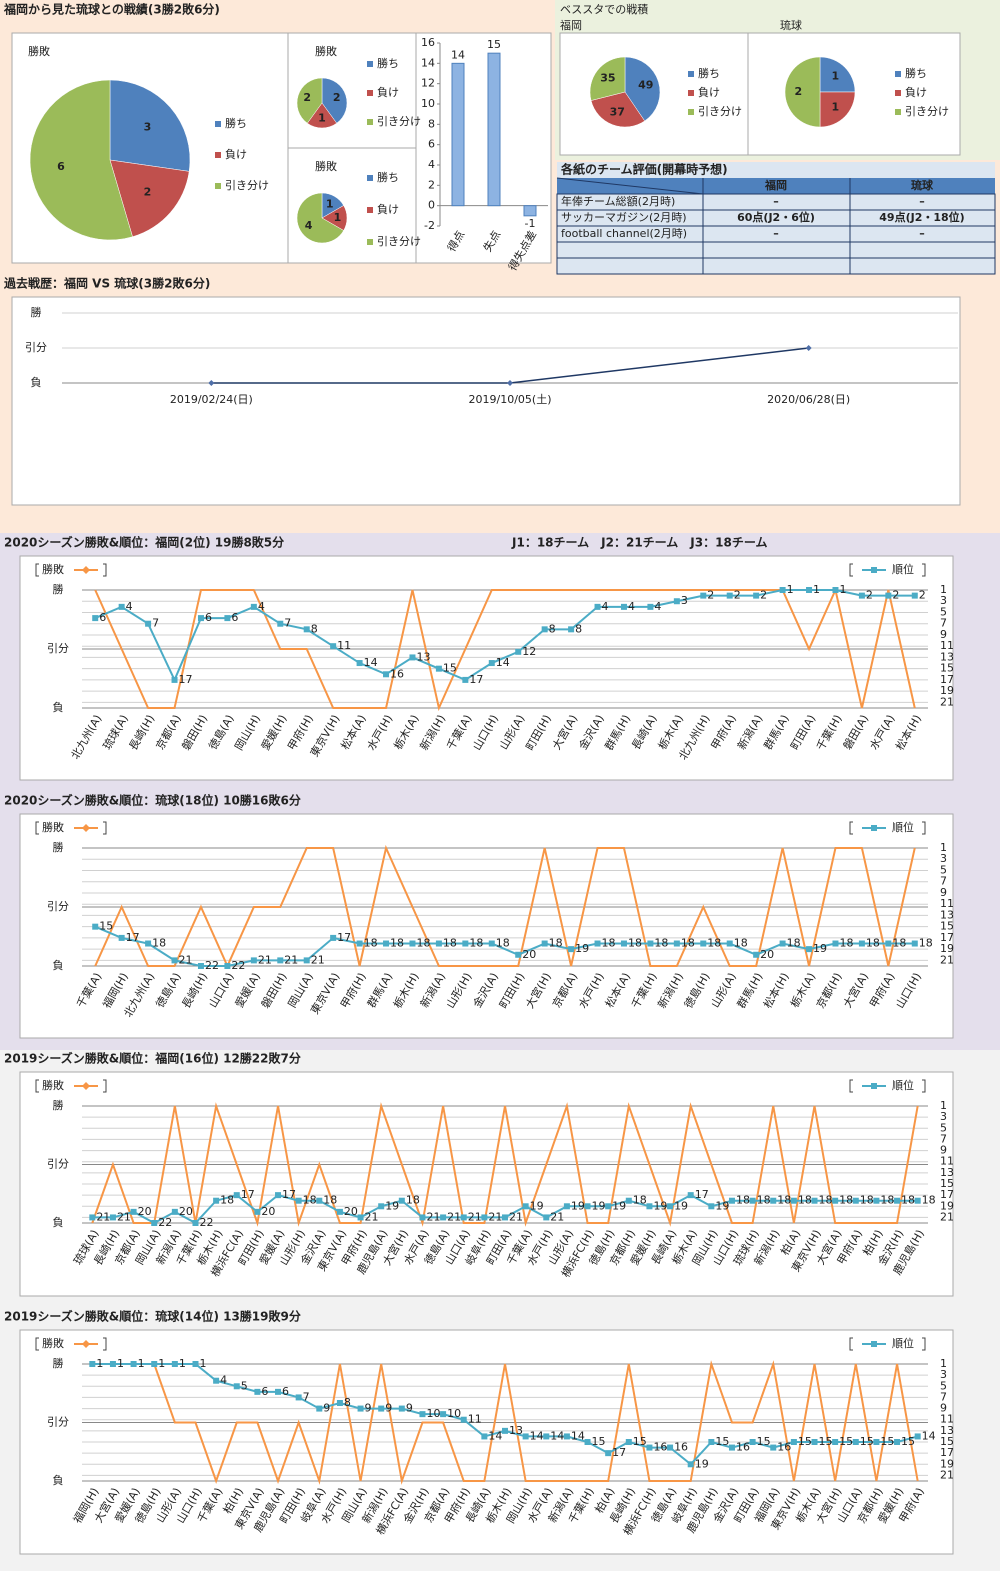 This screenshot has width=1000, height=1571. I want to click on slice-label: 4, so click(309, 225).